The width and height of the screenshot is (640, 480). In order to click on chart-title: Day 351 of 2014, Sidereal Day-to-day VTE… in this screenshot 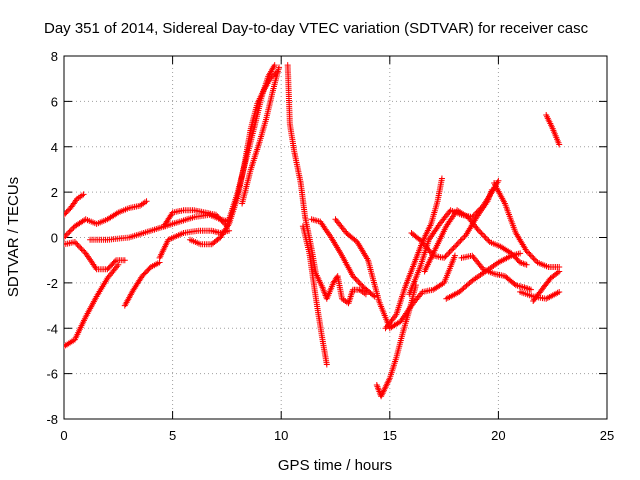, I will do `click(316, 28)`.